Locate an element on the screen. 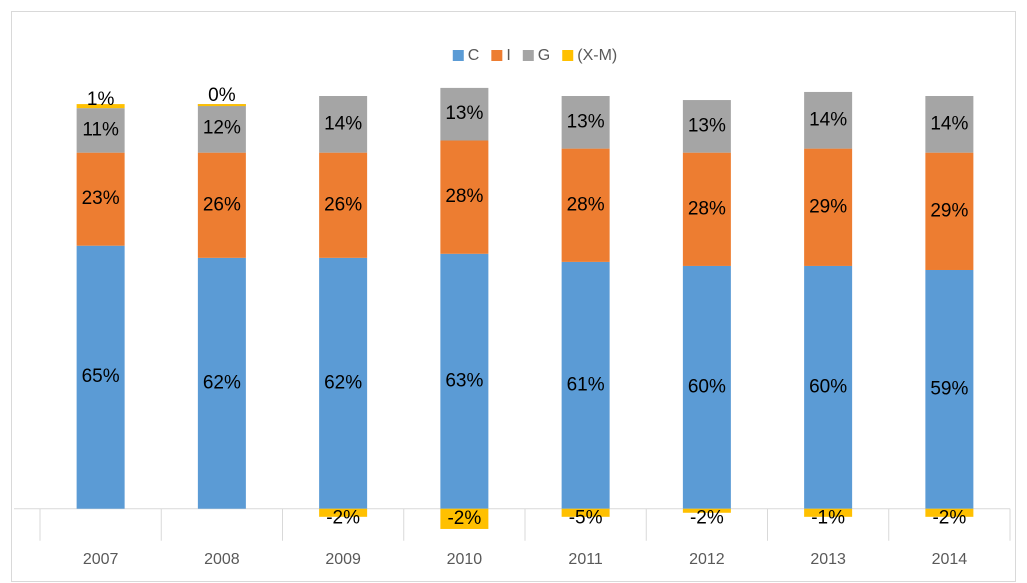  data-label: 59% is located at coordinates (949, 388).